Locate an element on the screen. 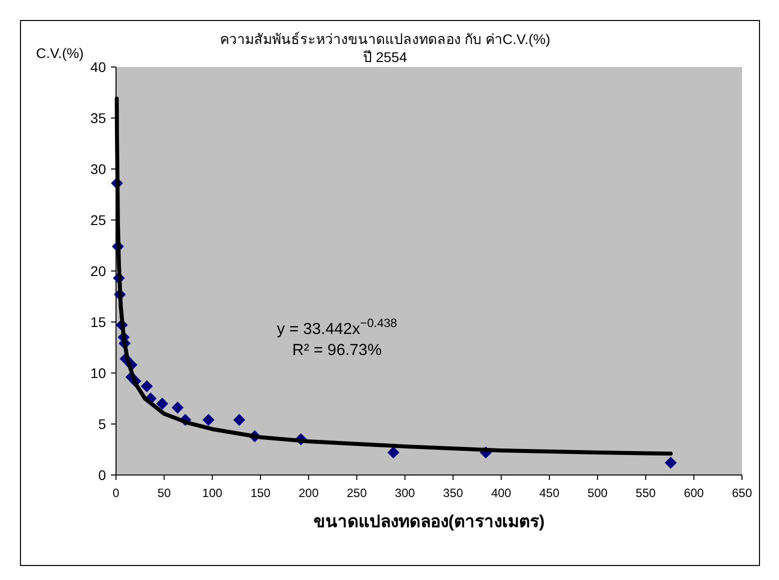 The image size is (779, 580). annotation: y = 33.442x$^{−0.438}$ is located at coordinates (337, 327).